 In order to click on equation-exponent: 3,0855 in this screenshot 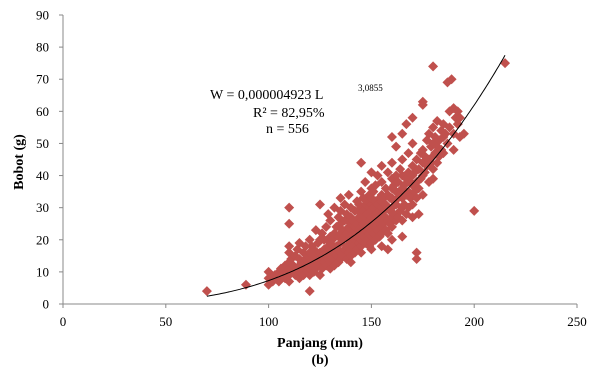, I will do `click(370, 88)`.